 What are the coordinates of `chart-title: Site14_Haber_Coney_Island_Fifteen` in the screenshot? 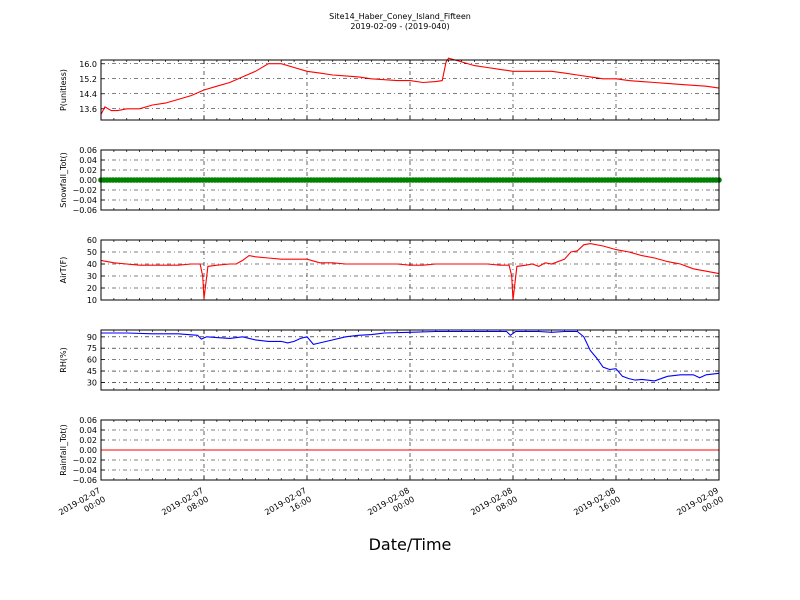 It's located at (400, 16).